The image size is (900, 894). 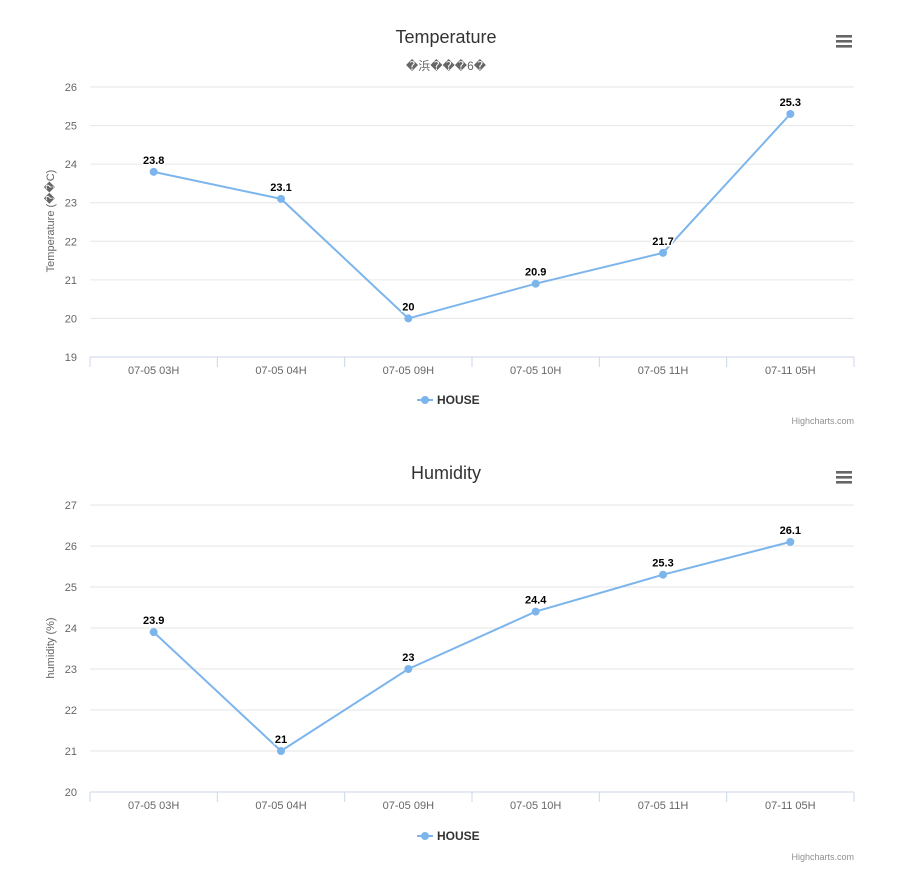 I want to click on data-label: 20, so click(x=408, y=307).